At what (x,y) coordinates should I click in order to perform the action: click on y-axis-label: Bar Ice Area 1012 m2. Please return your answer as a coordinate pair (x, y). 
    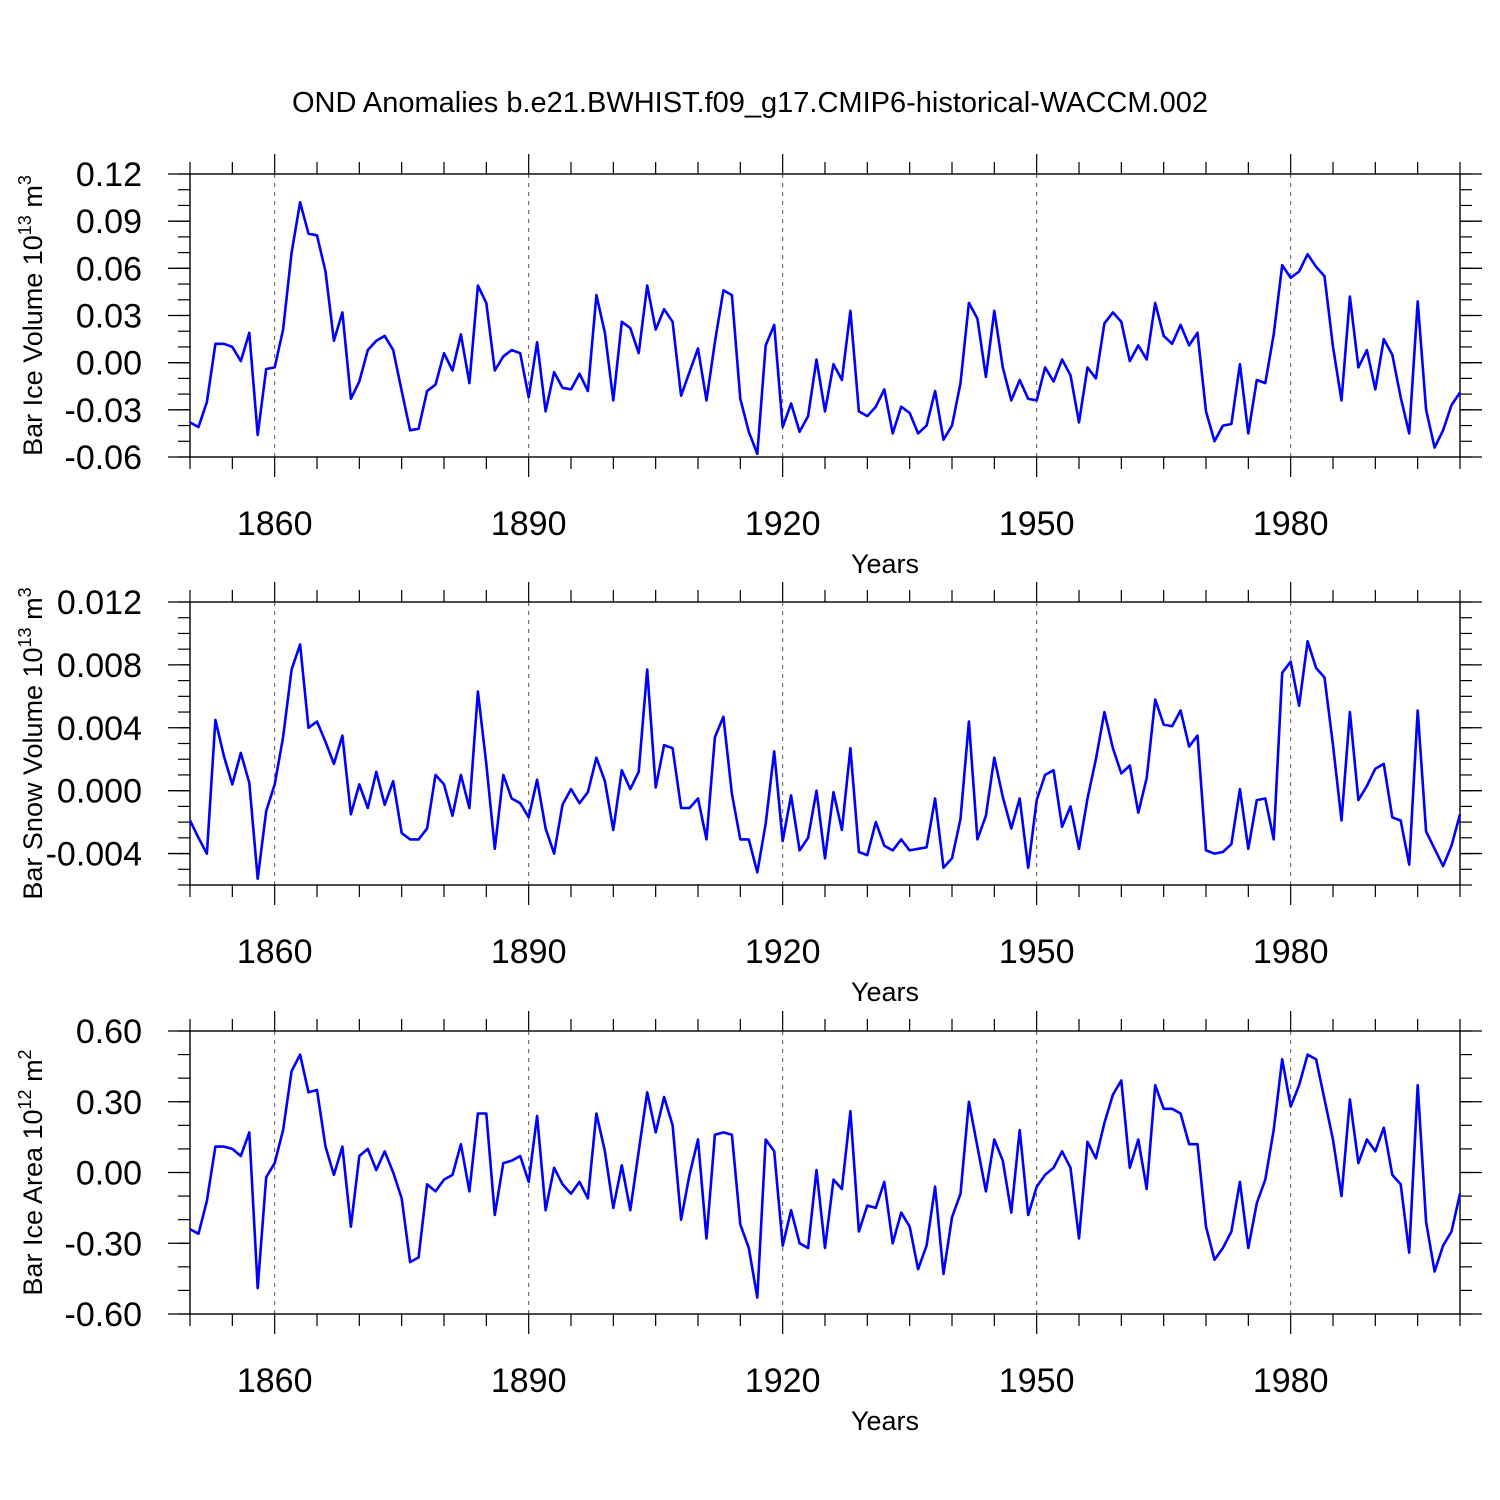
    Looking at the image, I should click on (31, 1172).